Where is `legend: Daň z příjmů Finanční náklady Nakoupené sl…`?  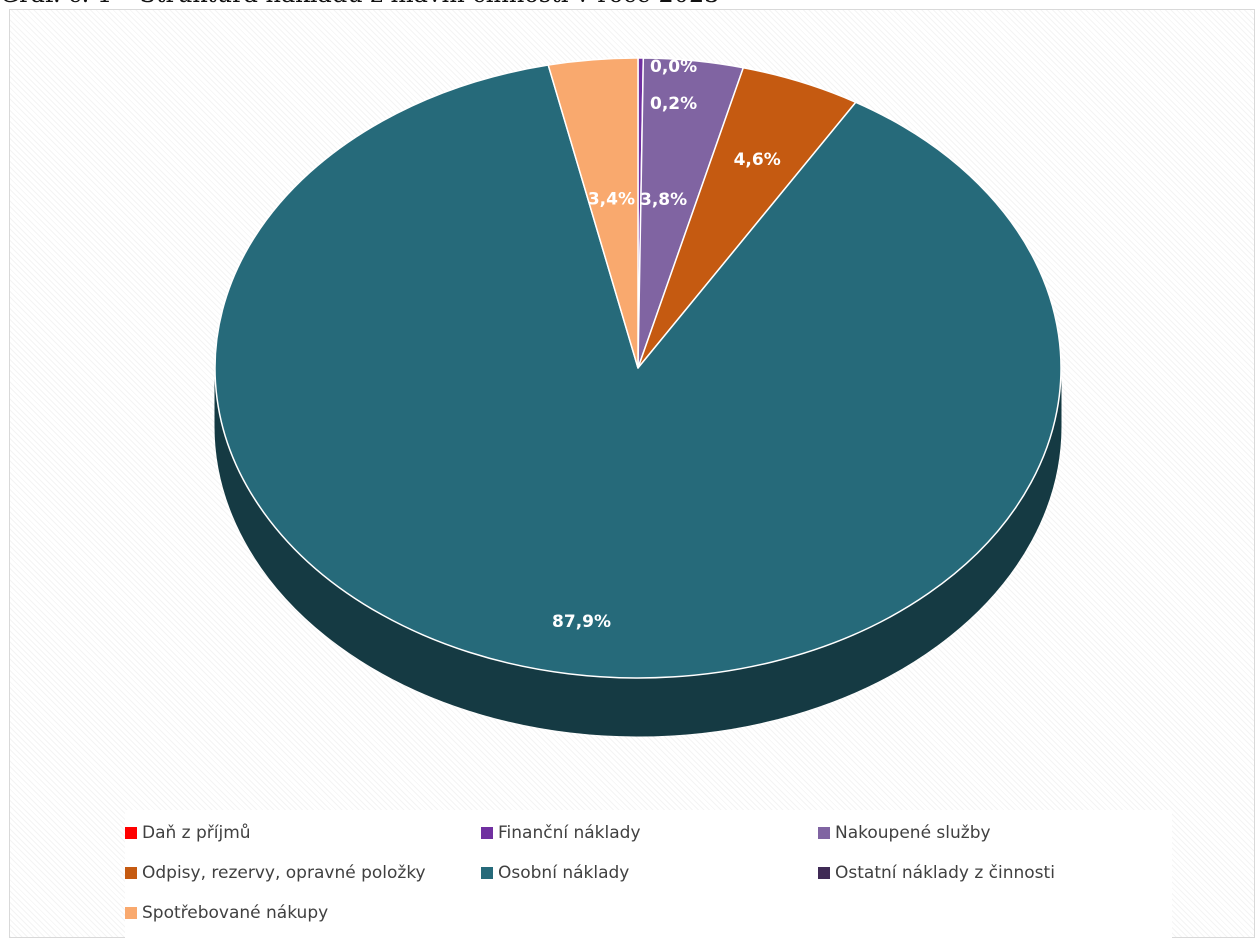
legend: Daň z příjmů Finanční náklady Nakoupené sl… is located at coordinates (648, 877).